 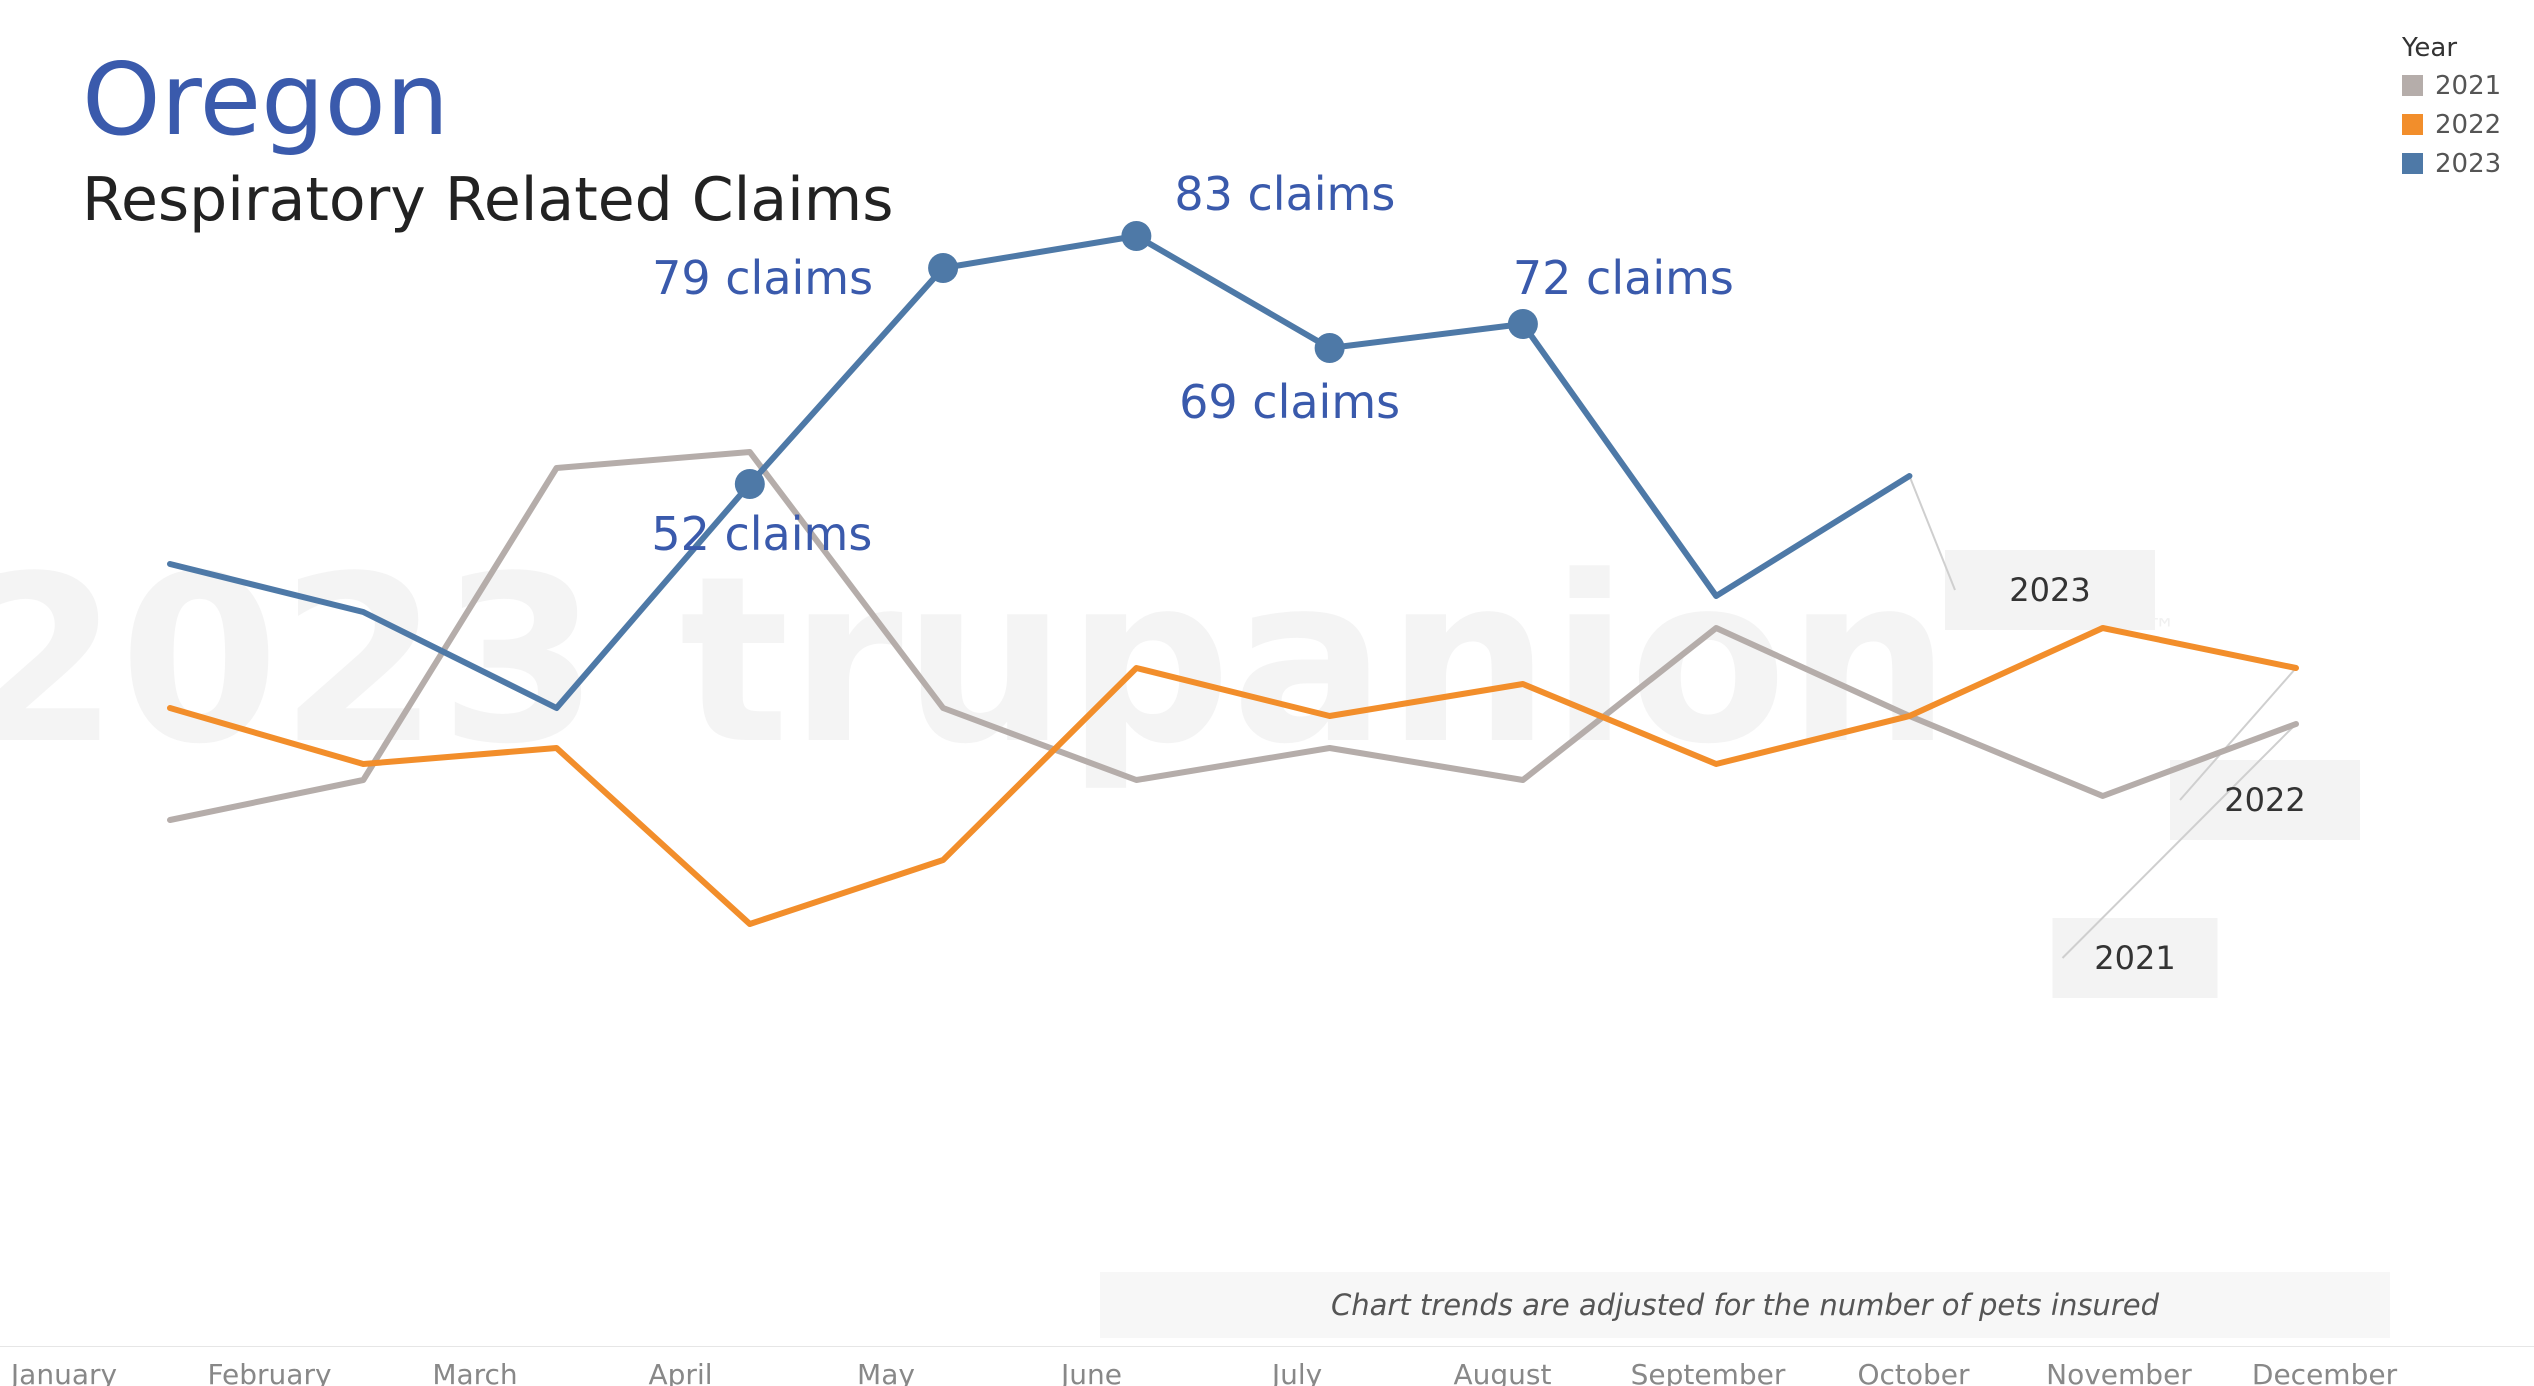 I want to click on x-tick-label: December, so click(x=2325, y=1372).